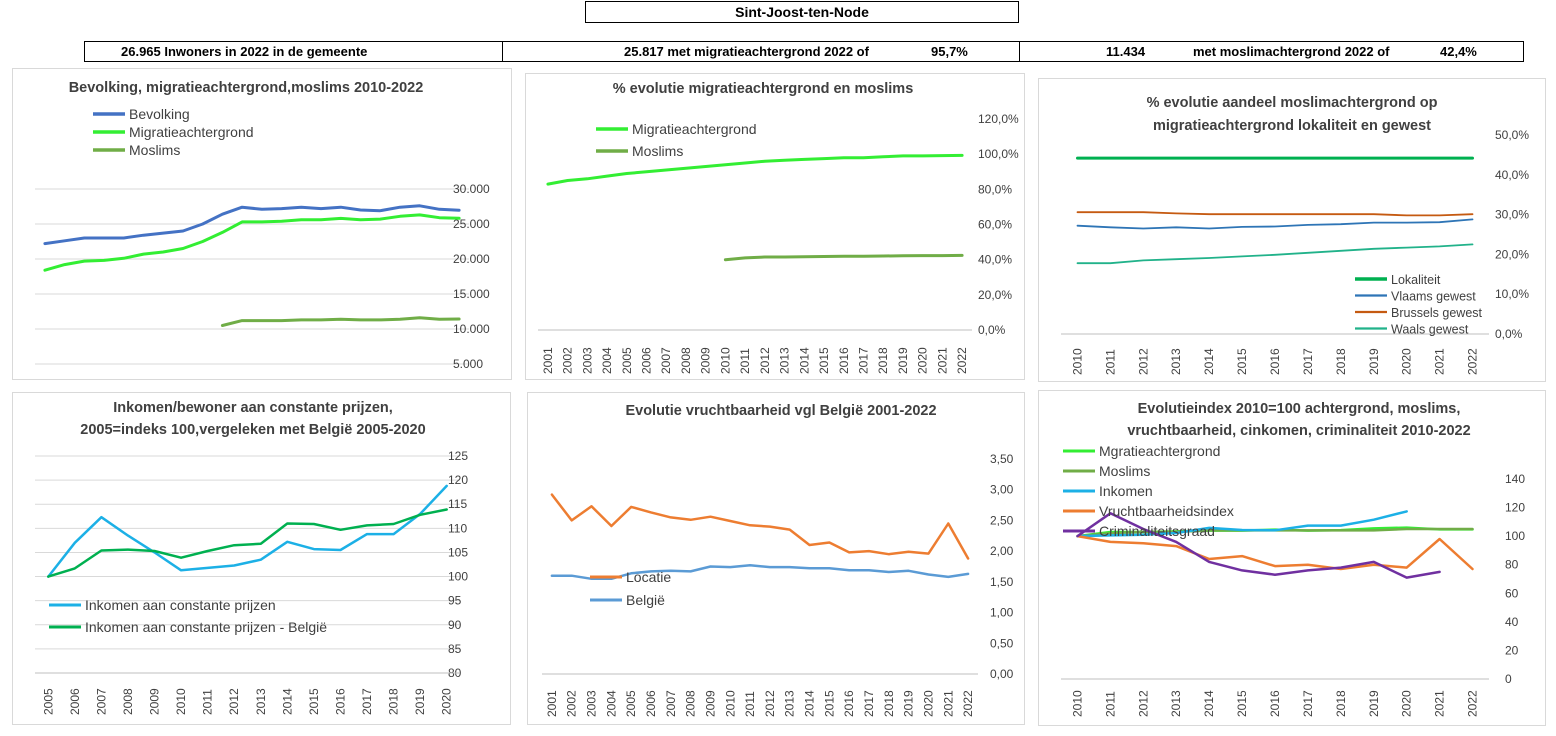 This screenshot has height=736, width=1556. I want to click on x-tick-label: 2021, so click(948, 703).